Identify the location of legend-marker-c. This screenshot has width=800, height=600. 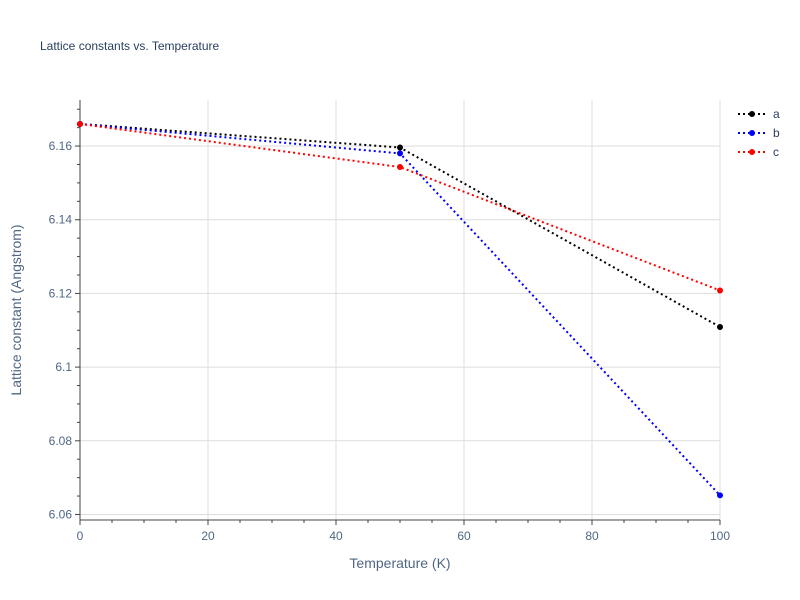
(752, 152).